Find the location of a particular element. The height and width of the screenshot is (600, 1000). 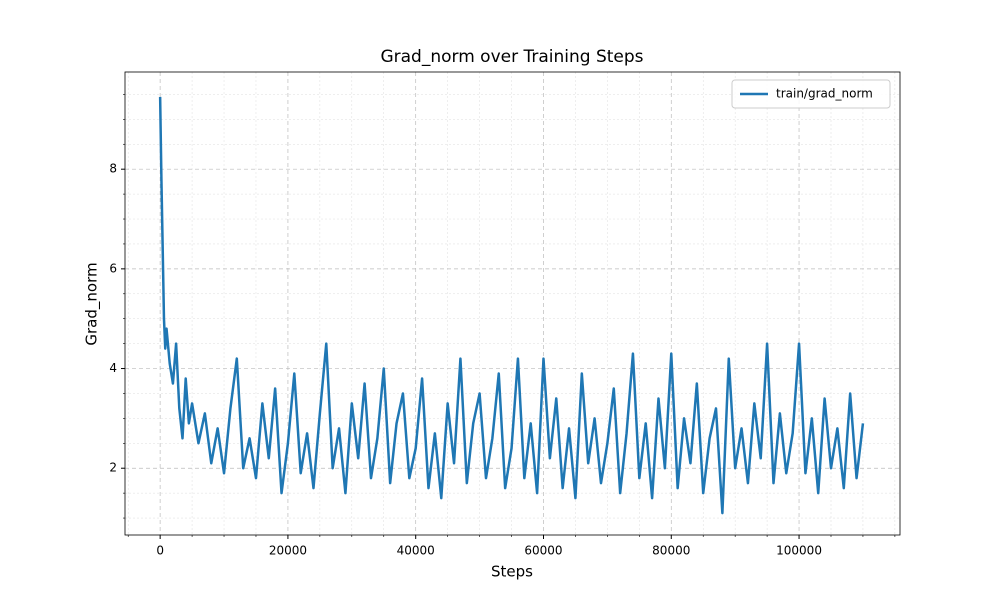

x-tick-label: 80000 is located at coordinates (671, 551).